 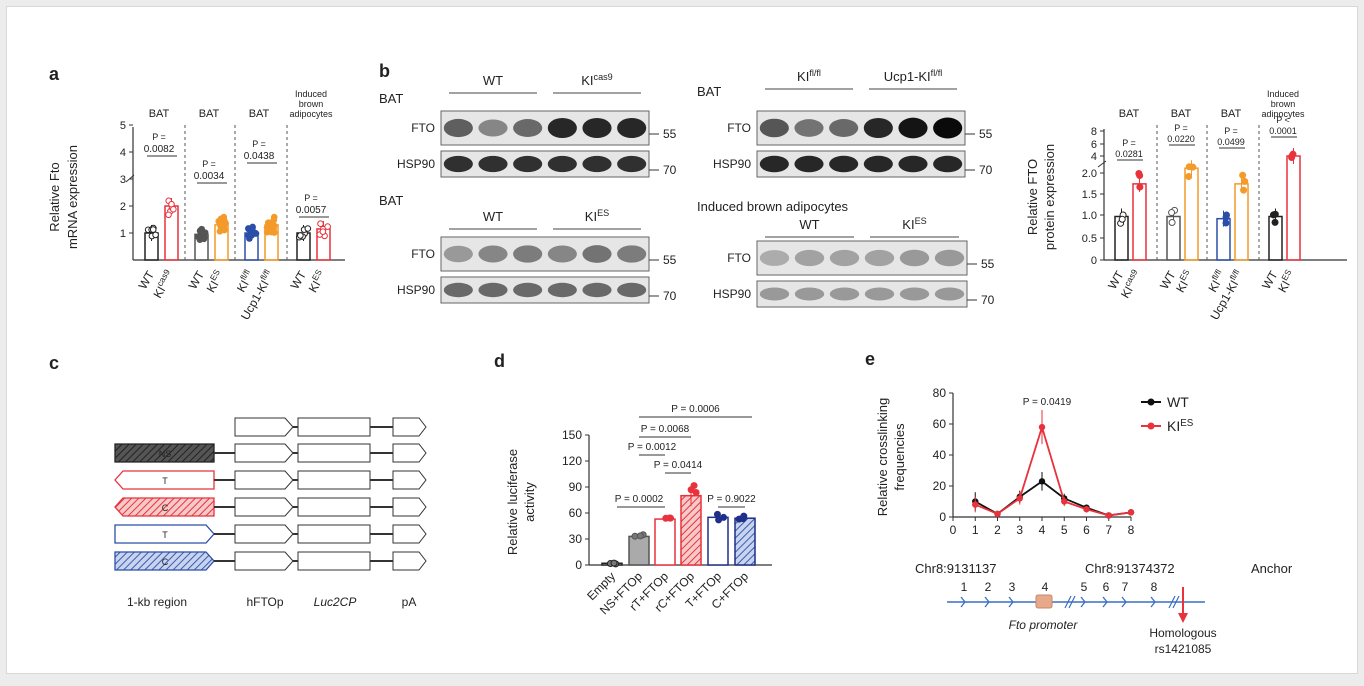 What do you see at coordinates (576, 487) in the screenshot?
I see `panel-d-y-tick-label: 90` at bounding box center [576, 487].